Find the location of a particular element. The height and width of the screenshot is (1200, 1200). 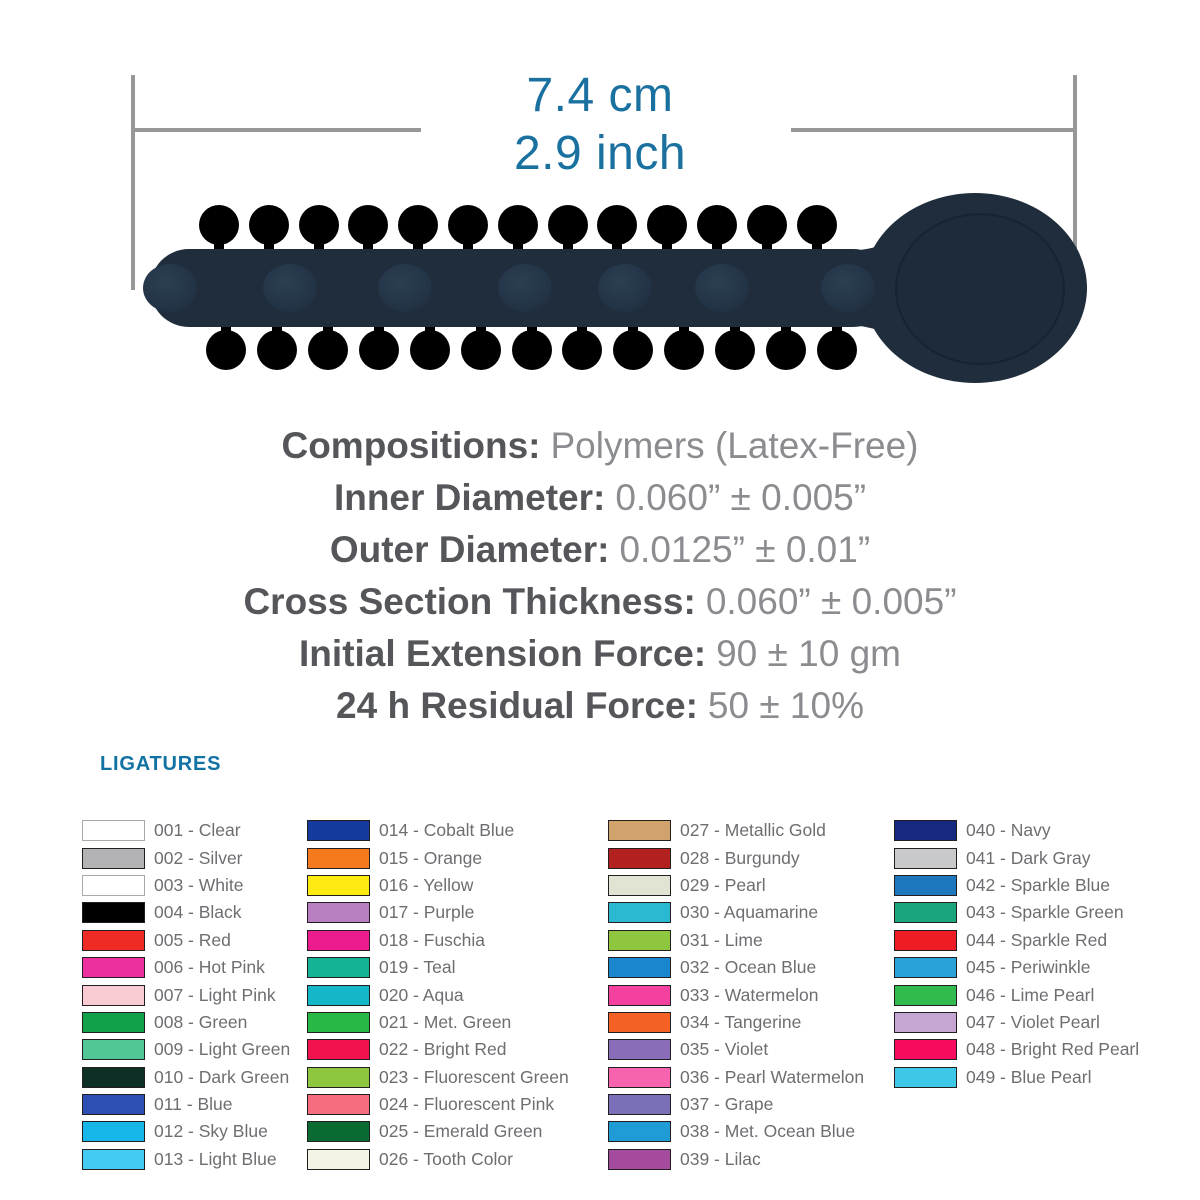

ligature-item: 032 - Ocean Blue is located at coordinates (736, 967).